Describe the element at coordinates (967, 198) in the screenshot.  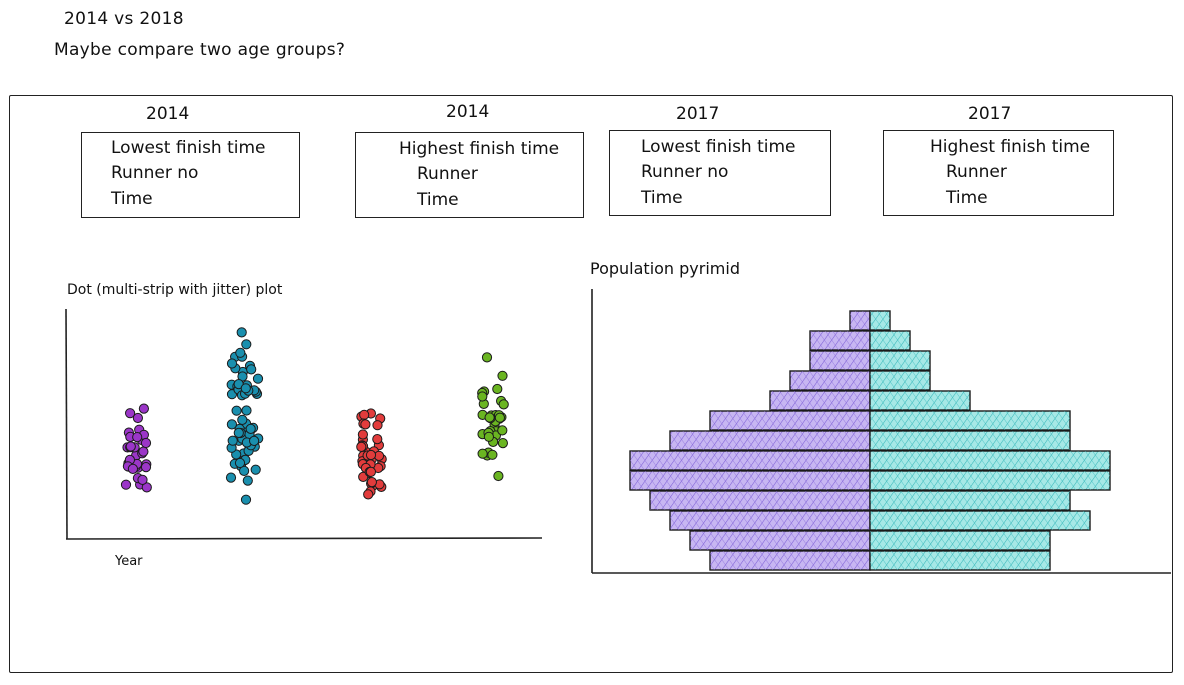
I see `kpi-4-line3: Time` at that location.